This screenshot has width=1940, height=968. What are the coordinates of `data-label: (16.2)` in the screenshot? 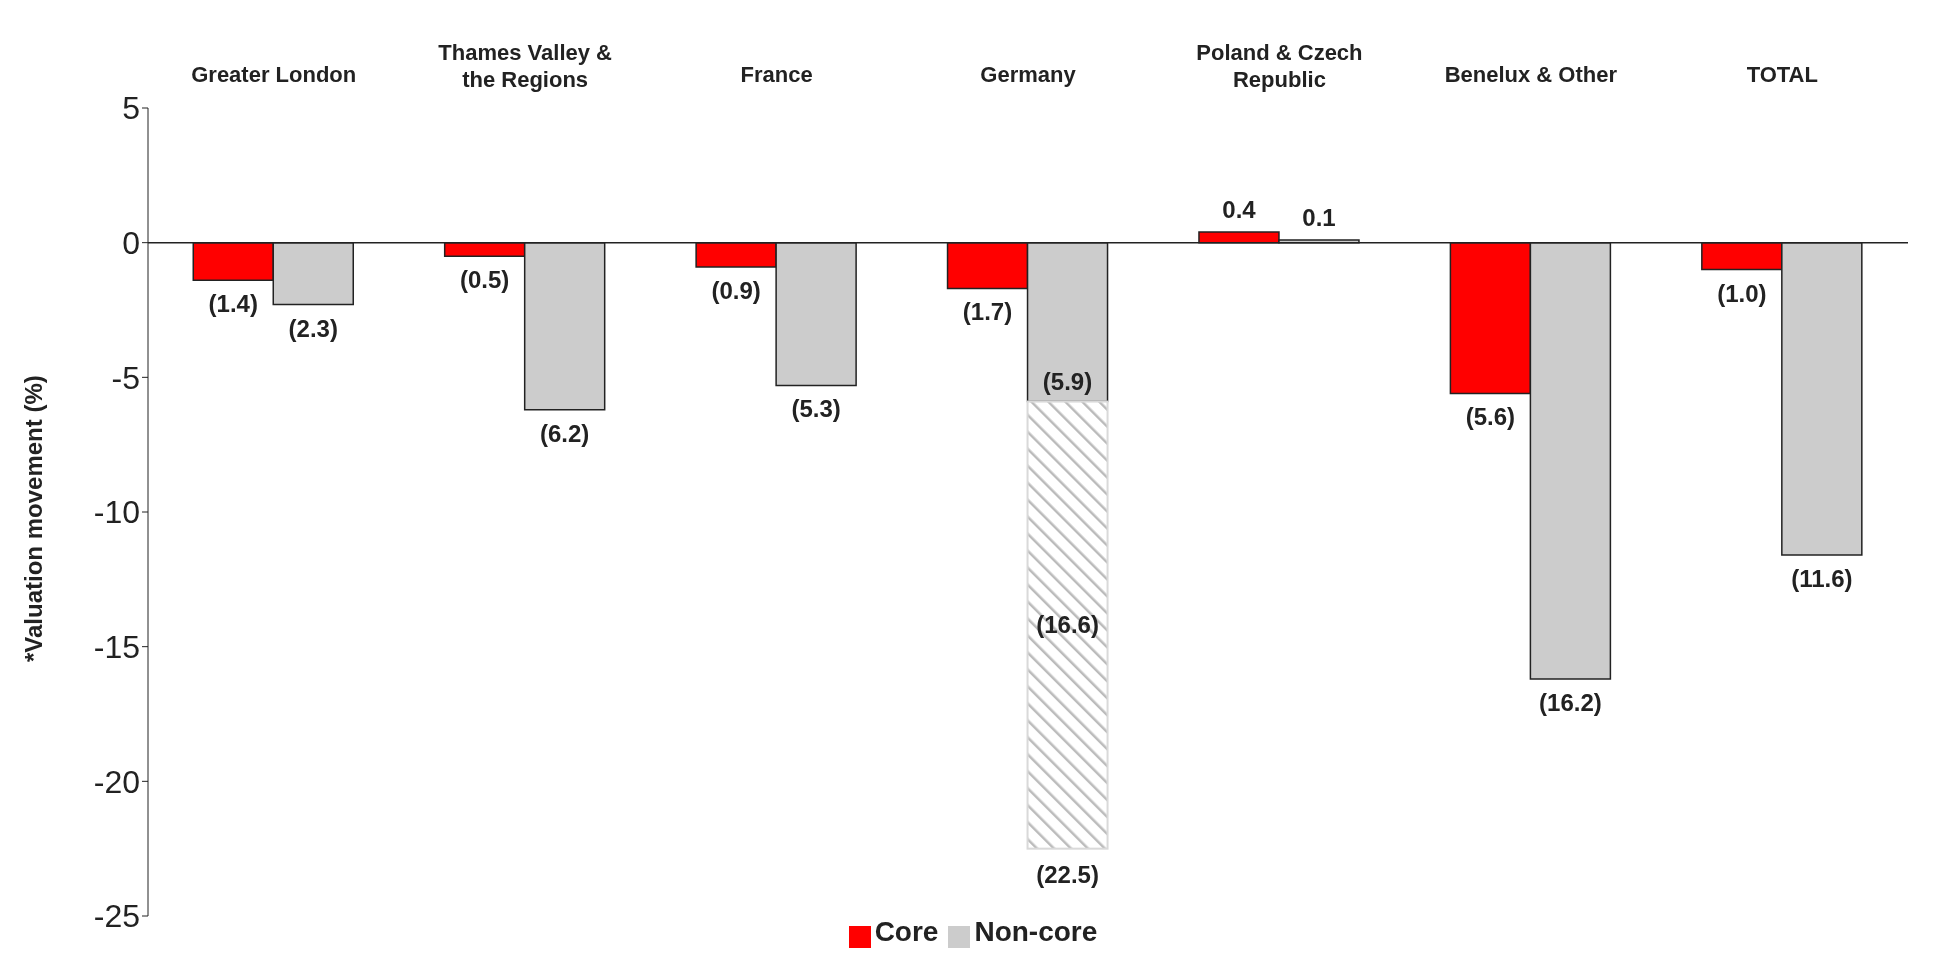 It's located at (1570, 702).